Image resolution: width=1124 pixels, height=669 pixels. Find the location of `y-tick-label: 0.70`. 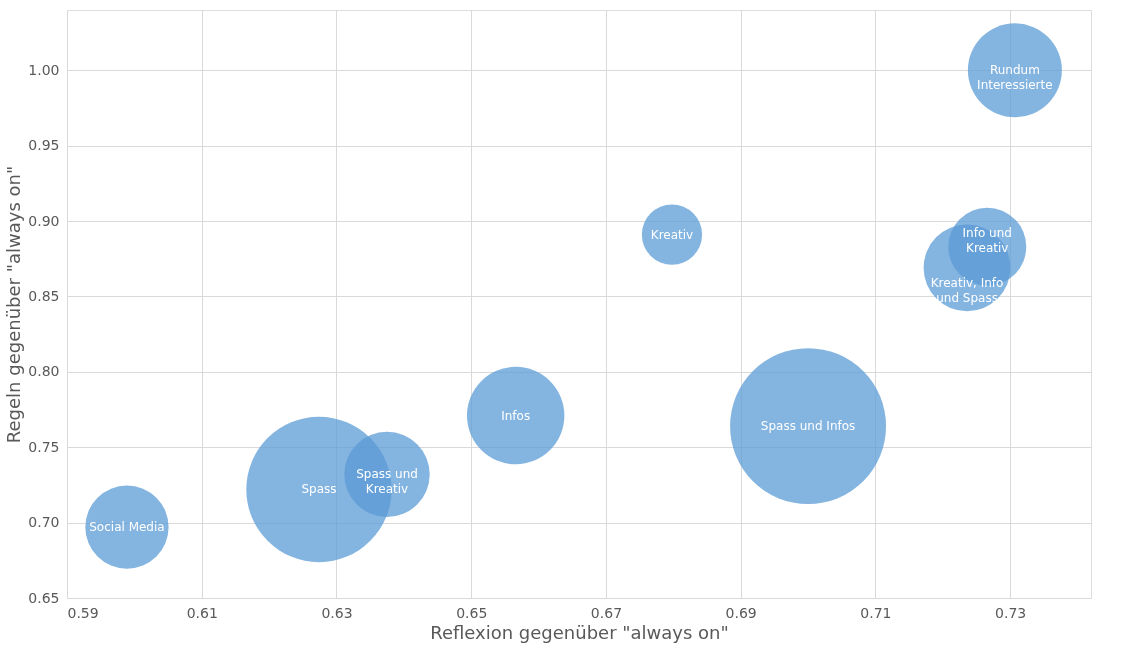

y-tick-label: 0.70 is located at coordinates (44, 522).